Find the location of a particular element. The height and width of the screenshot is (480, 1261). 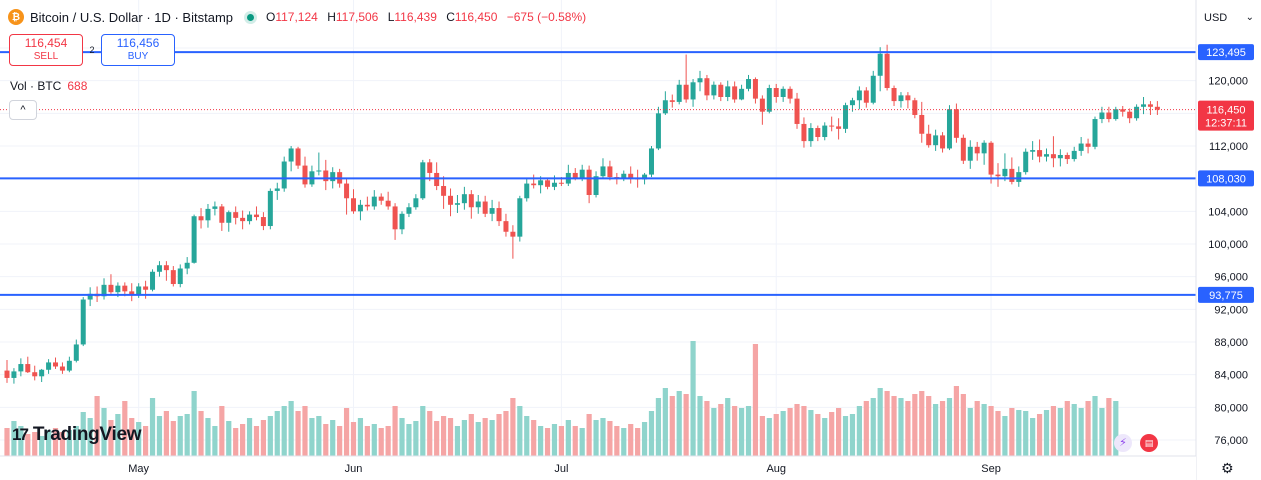

change-value: −675 (−0.58%) is located at coordinates (546, 17).